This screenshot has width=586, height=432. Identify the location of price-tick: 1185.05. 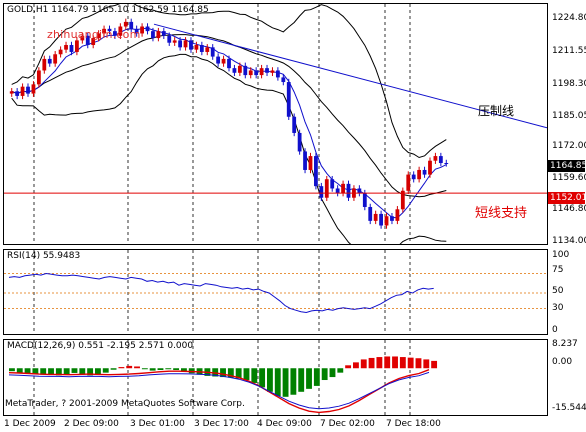
(569, 116).